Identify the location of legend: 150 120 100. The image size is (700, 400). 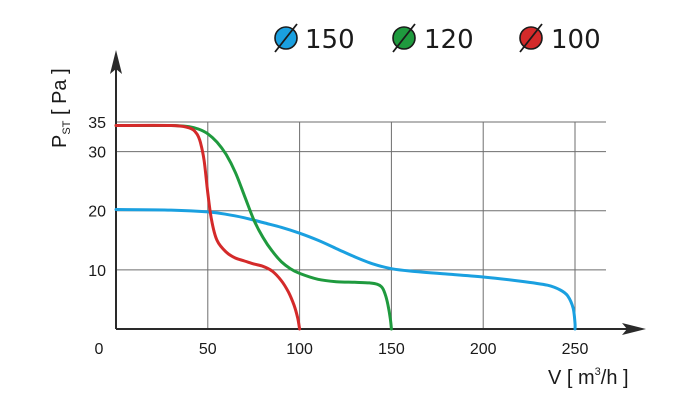
(437, 39).